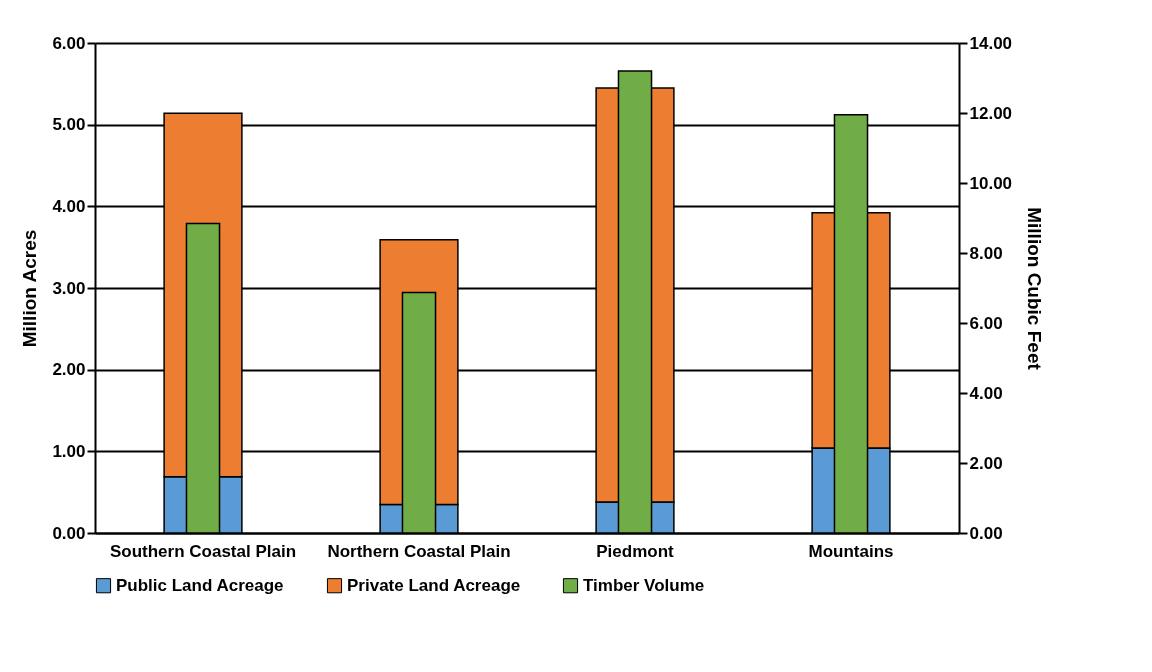 This screenshot has height=672, width=1152. Describe the element at coordinates (635, 551) in the screenshot. I see `x-tick-label: Piedmont` at that location.